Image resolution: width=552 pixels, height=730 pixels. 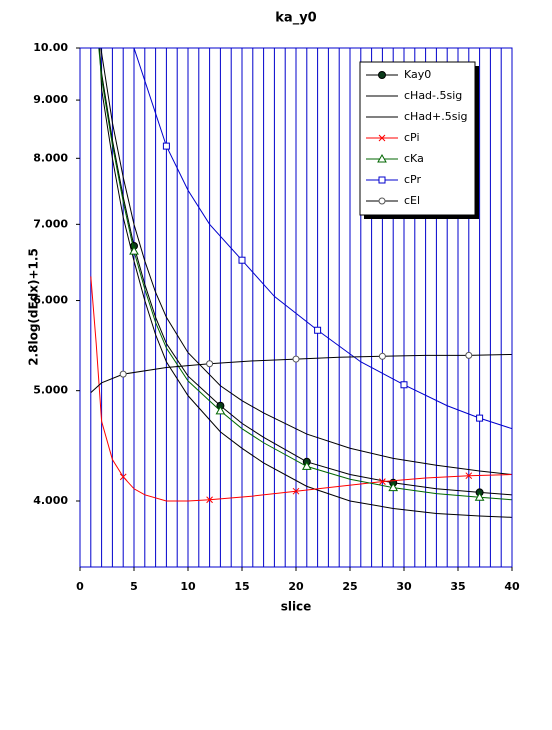 What do you see at coordinates (50, 157) in the screenshot?
I see `y-tick-label: 8.000` at bounding box center [50, 157].